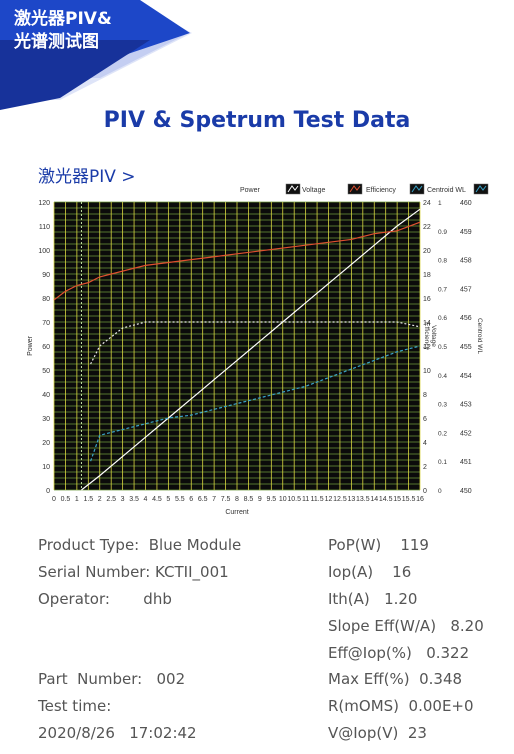  I want to click on x-tick-label: 2.5, so click(111, 499).